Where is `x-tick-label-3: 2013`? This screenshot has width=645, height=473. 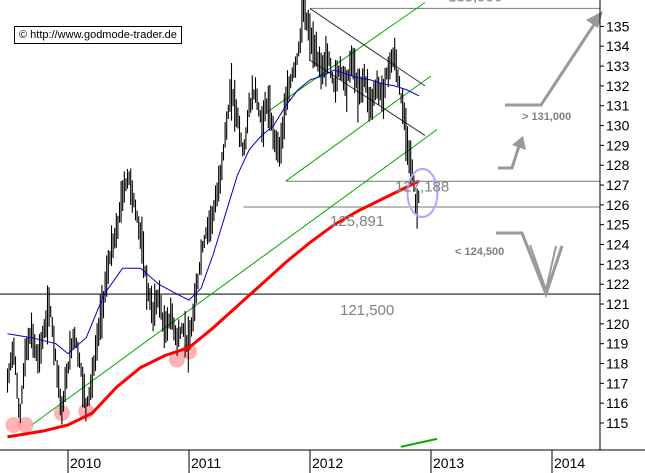
x-tick-label-3: 2013 is located at coordinates (448, 463).